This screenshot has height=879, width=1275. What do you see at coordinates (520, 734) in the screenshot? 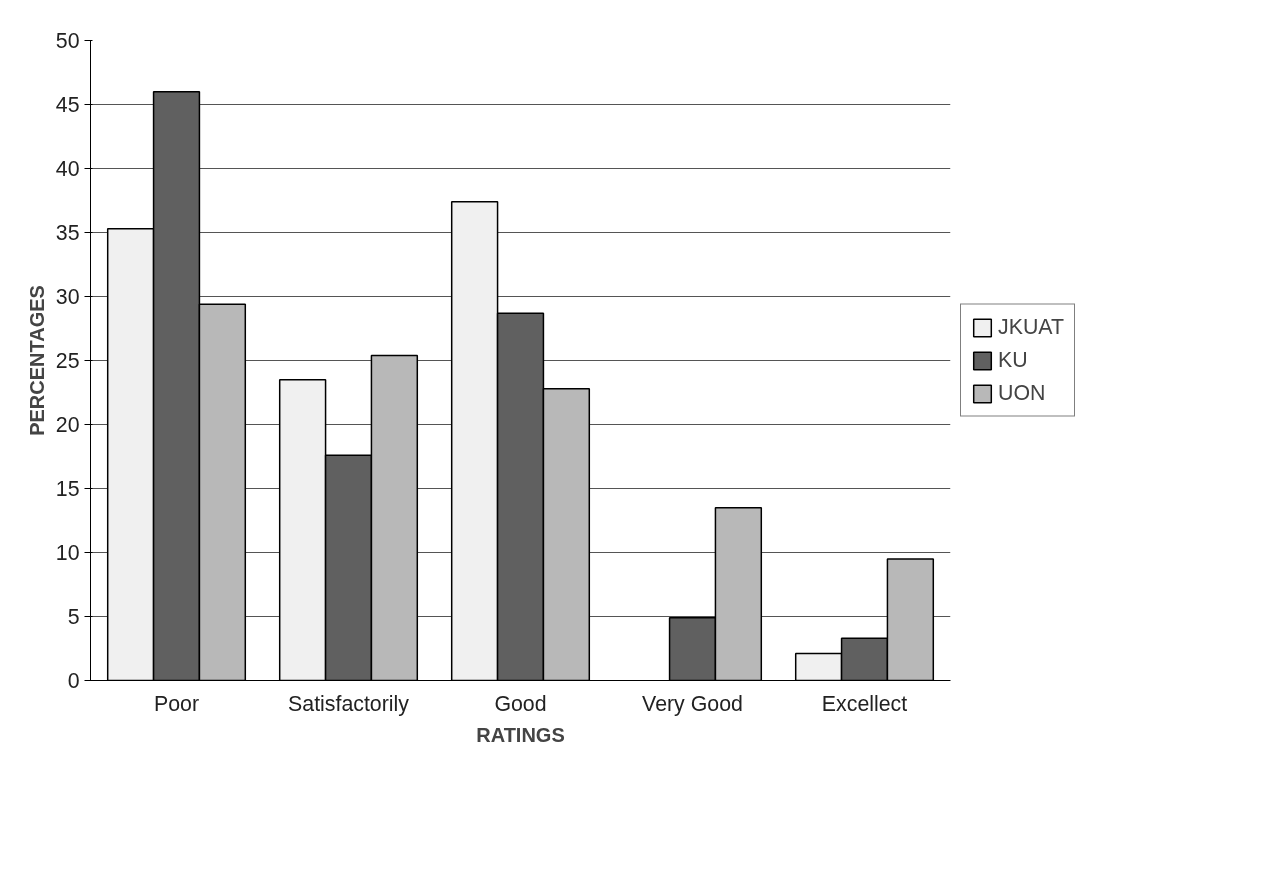
I see `x-axis-title: RATINGS` at bounding box center [520, 734].